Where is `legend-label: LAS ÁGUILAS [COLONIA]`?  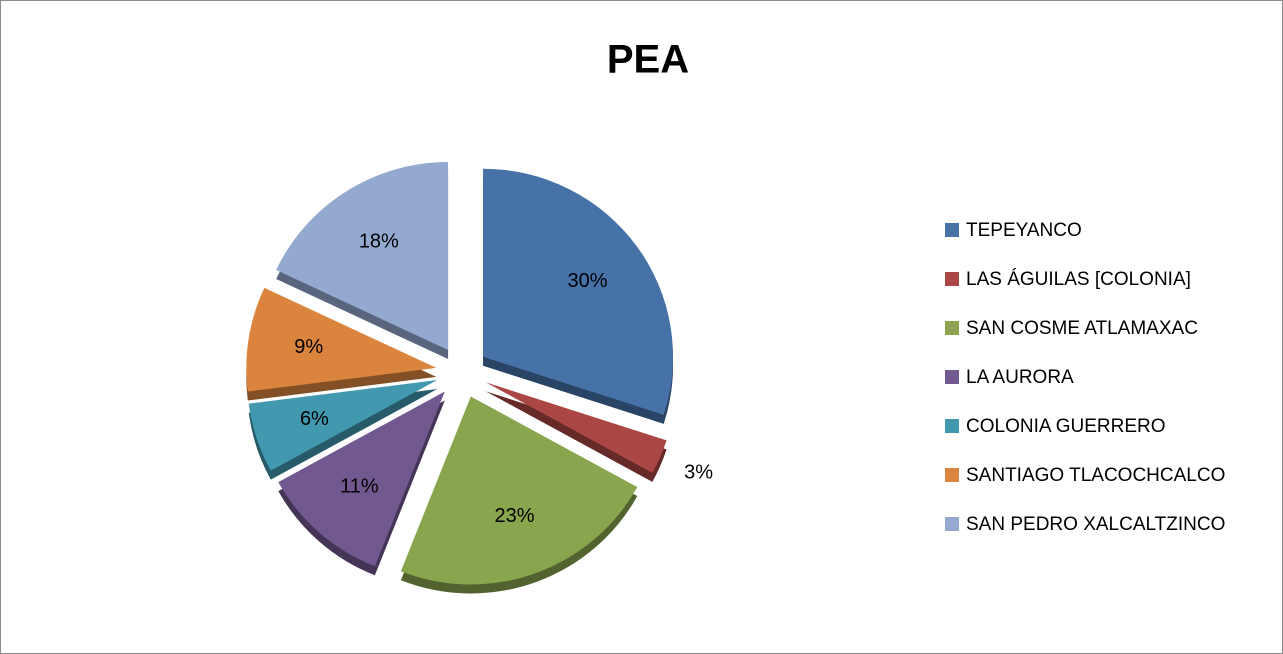
legend-label: LAS ÁGUILAS [COLONIA] is located at coordinates (1078, 279).